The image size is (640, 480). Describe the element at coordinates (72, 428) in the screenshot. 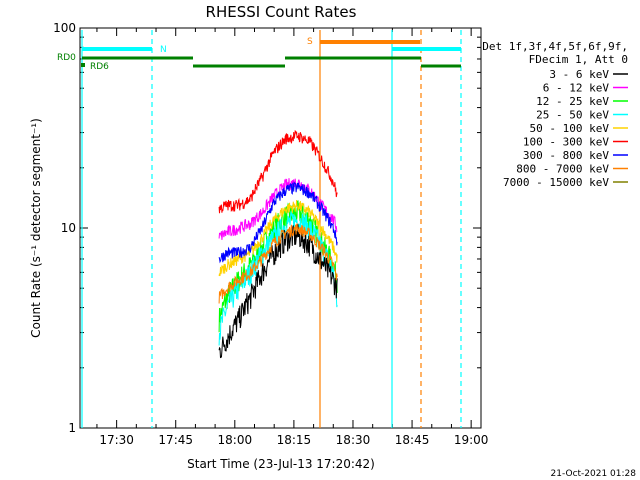

I see `y-tick-label: 1` at that location.